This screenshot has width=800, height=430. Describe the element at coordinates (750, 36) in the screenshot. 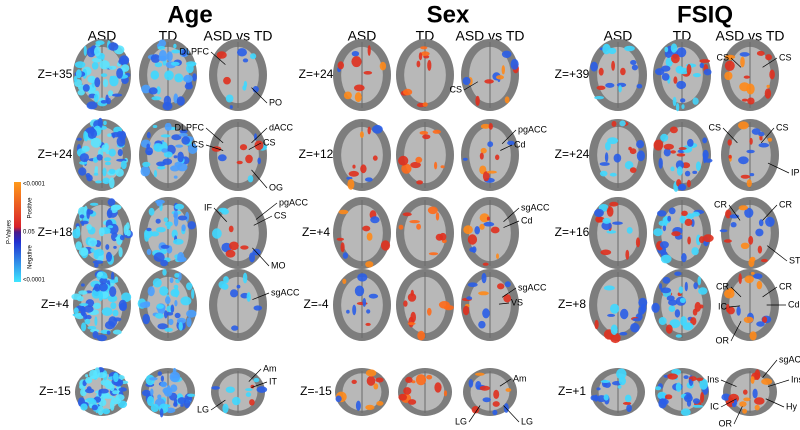

I see `column-header: ASD vs TD` at that location.